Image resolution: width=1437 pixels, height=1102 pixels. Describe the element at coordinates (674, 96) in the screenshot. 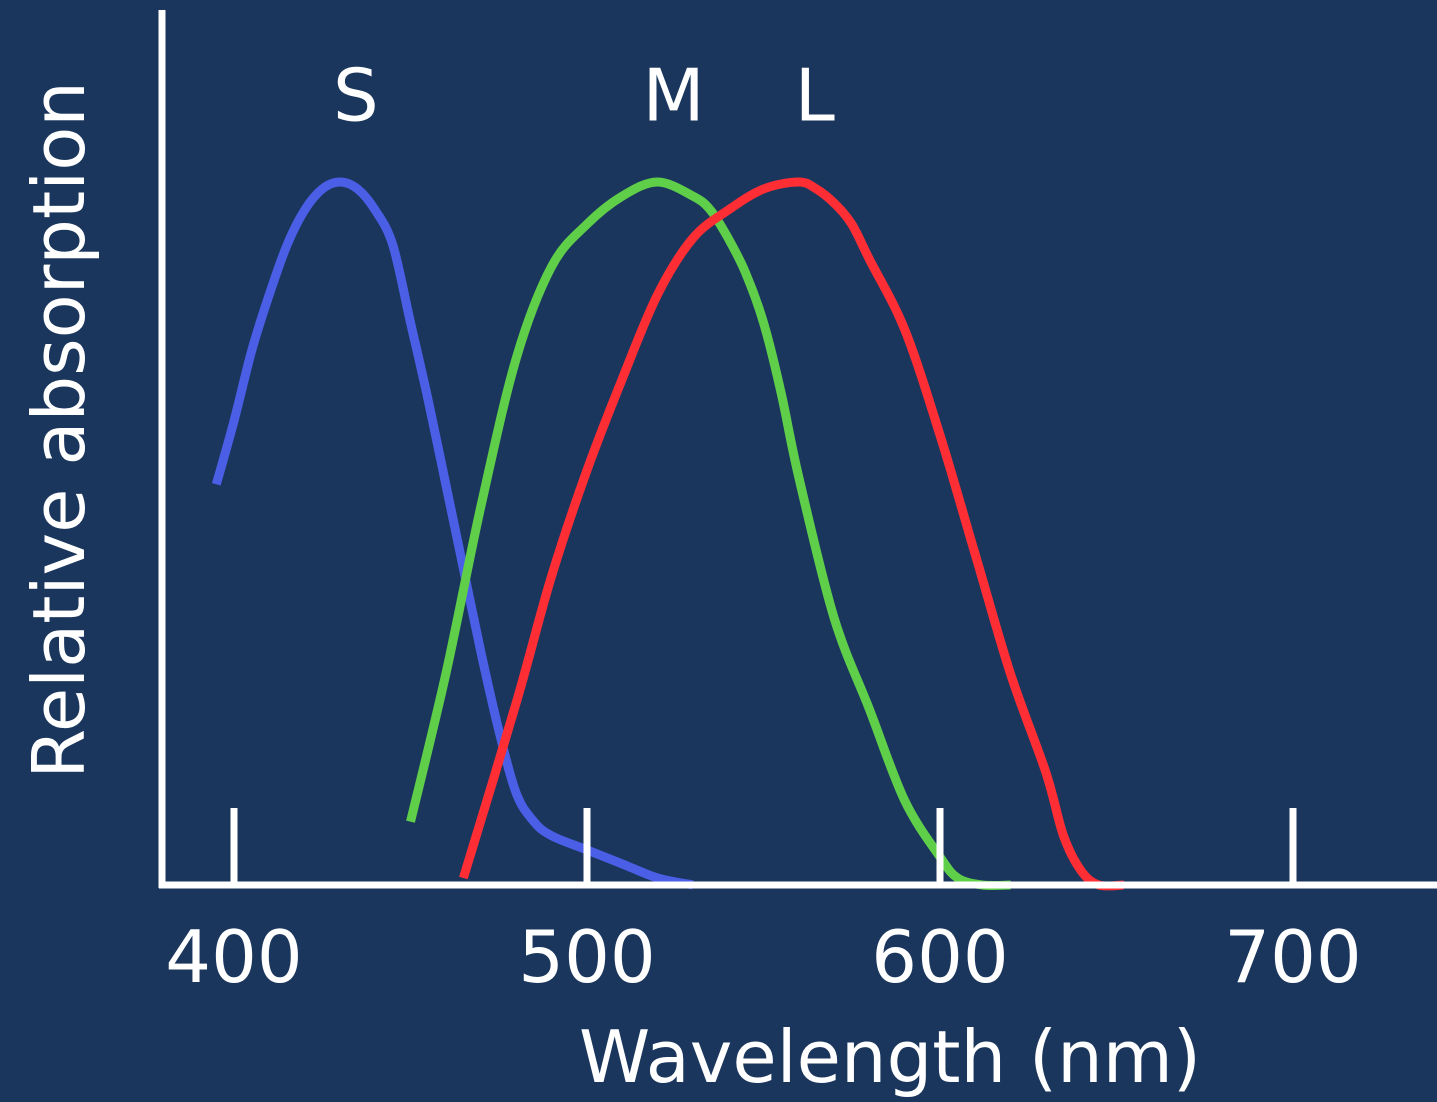

I see `series-label-M: M` at that location.